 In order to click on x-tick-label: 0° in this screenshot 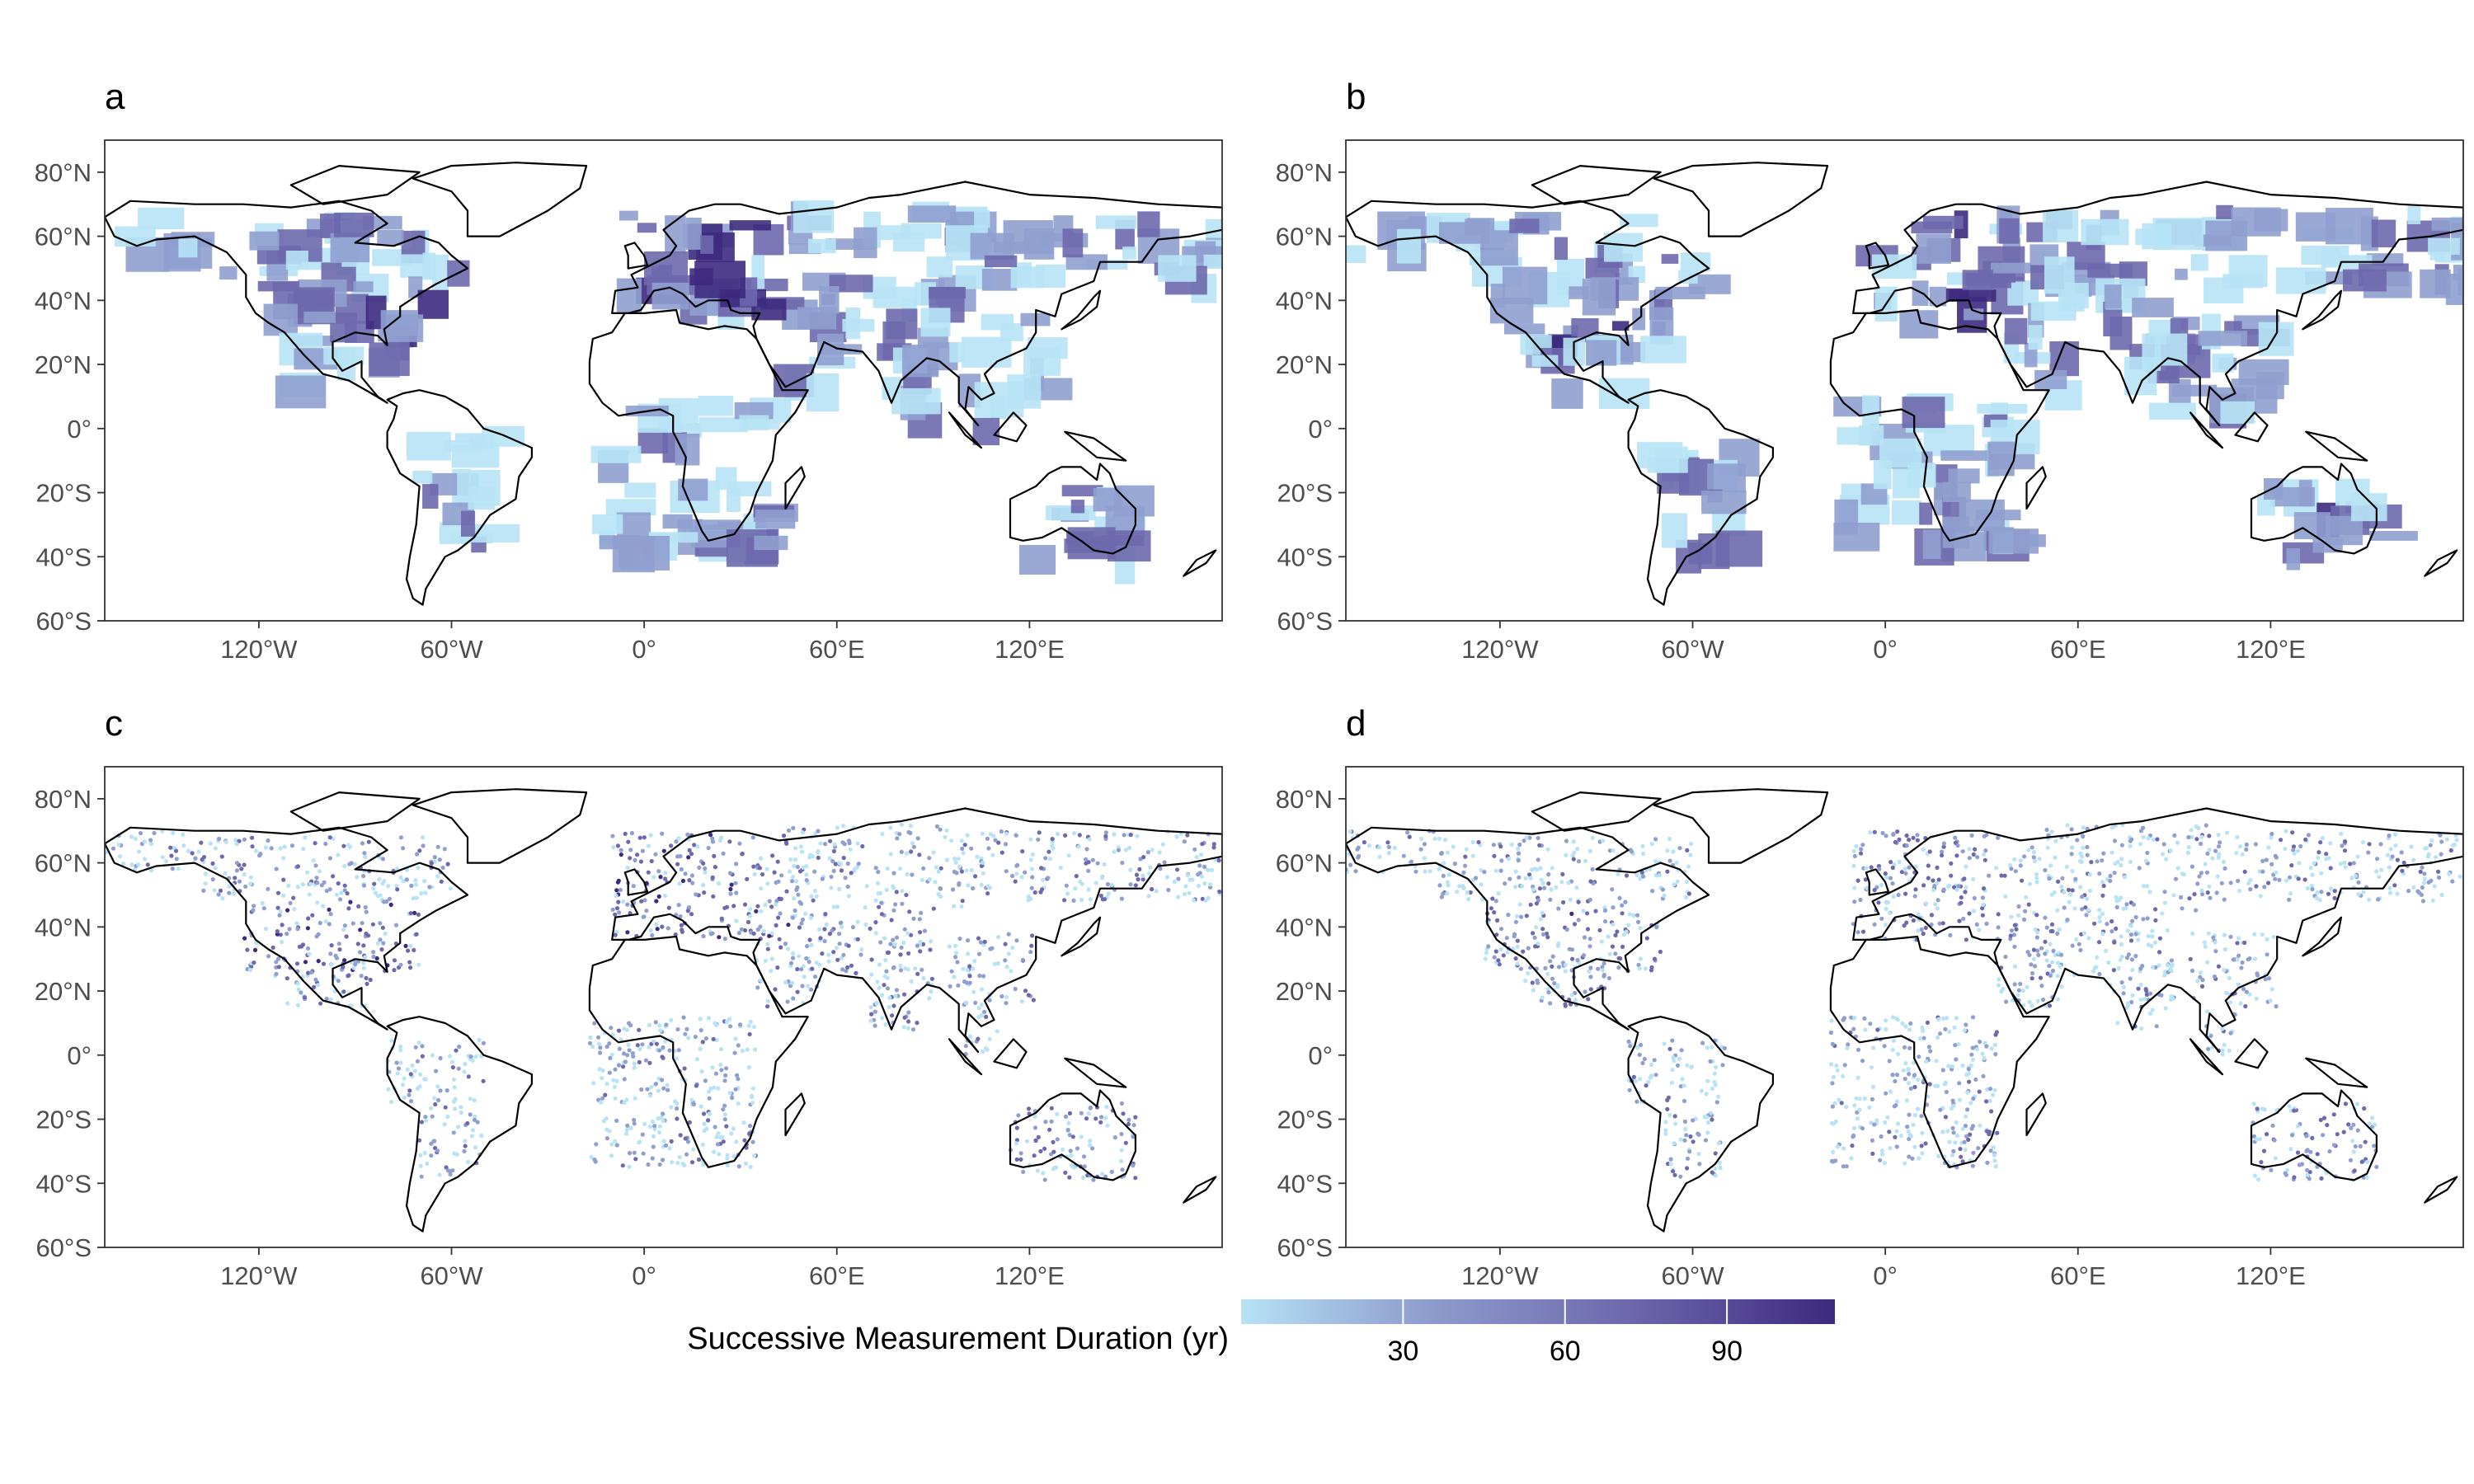, I will do `click(644, 649)`.